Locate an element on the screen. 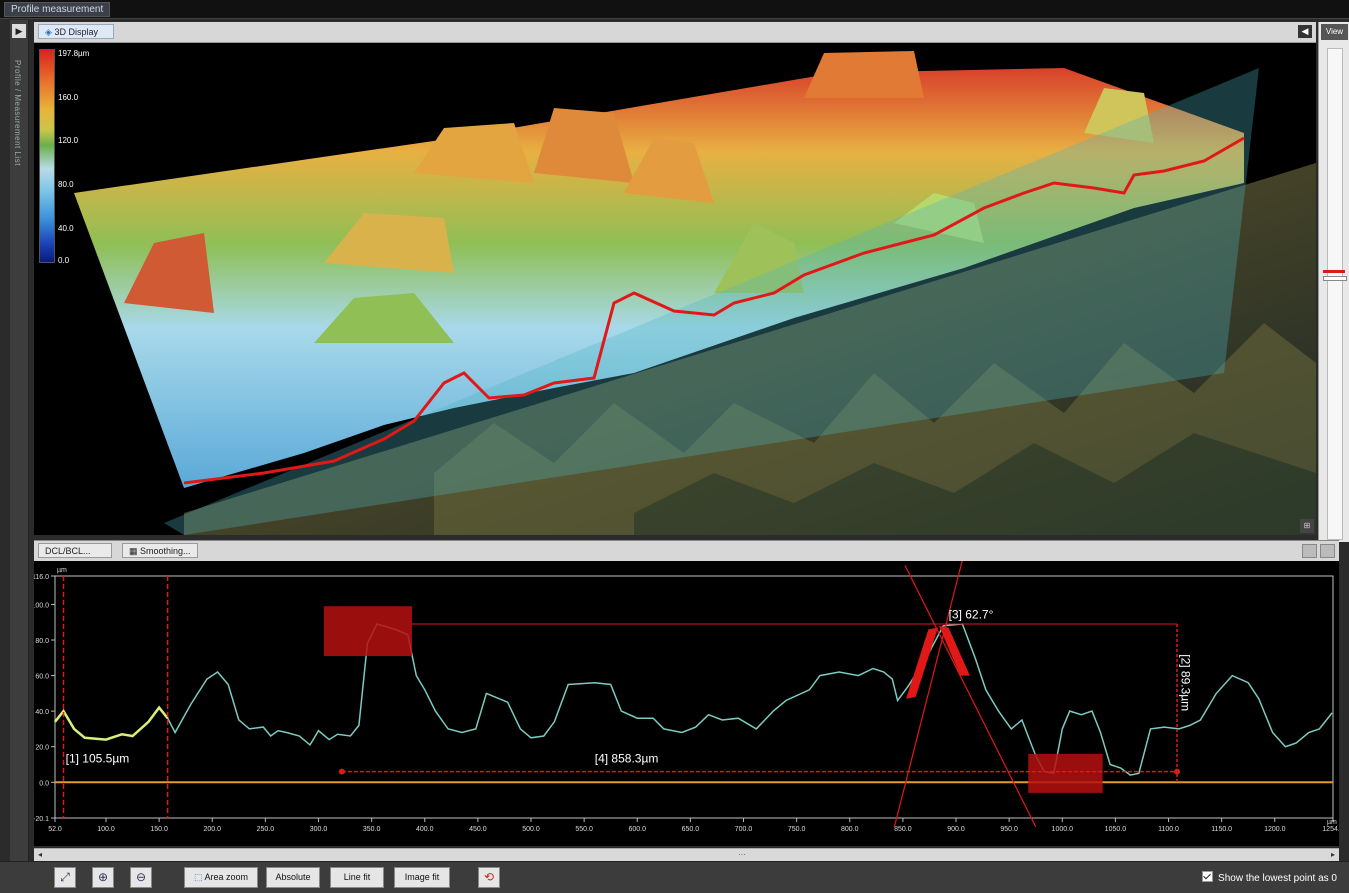 The image size is (1349, 893). measure4-end-point is located at coordinates (1177, 771).